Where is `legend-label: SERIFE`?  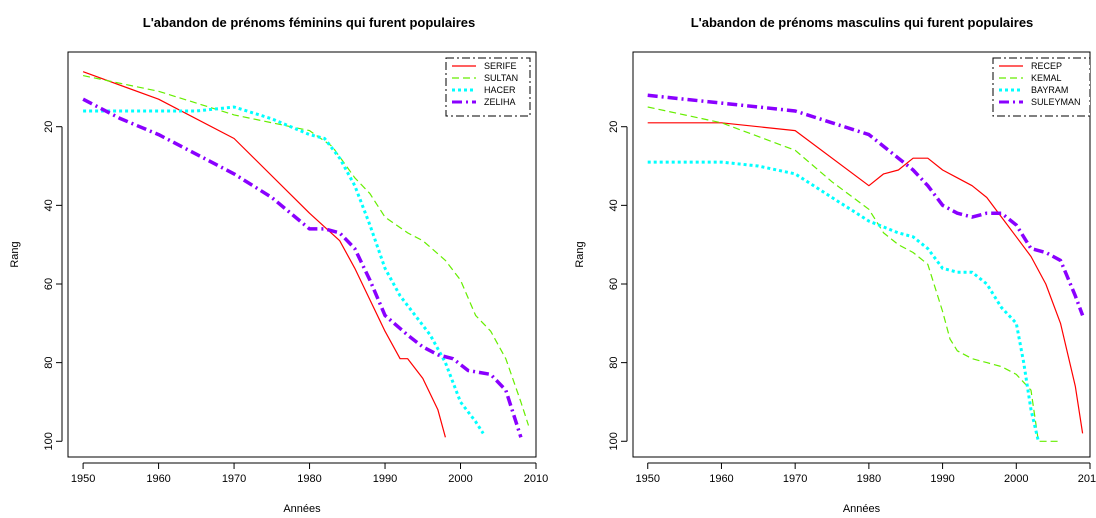
legend-label: SERIFE is located at coordinates (500, 66).